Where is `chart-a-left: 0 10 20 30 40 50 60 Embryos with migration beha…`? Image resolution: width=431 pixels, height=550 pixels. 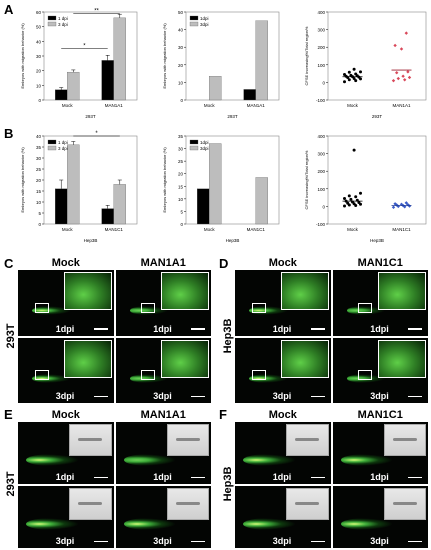 chart-a-left: 0 10 20 30 40 50 60 Embryos with migration beha… is located at coordinates (79, 63).